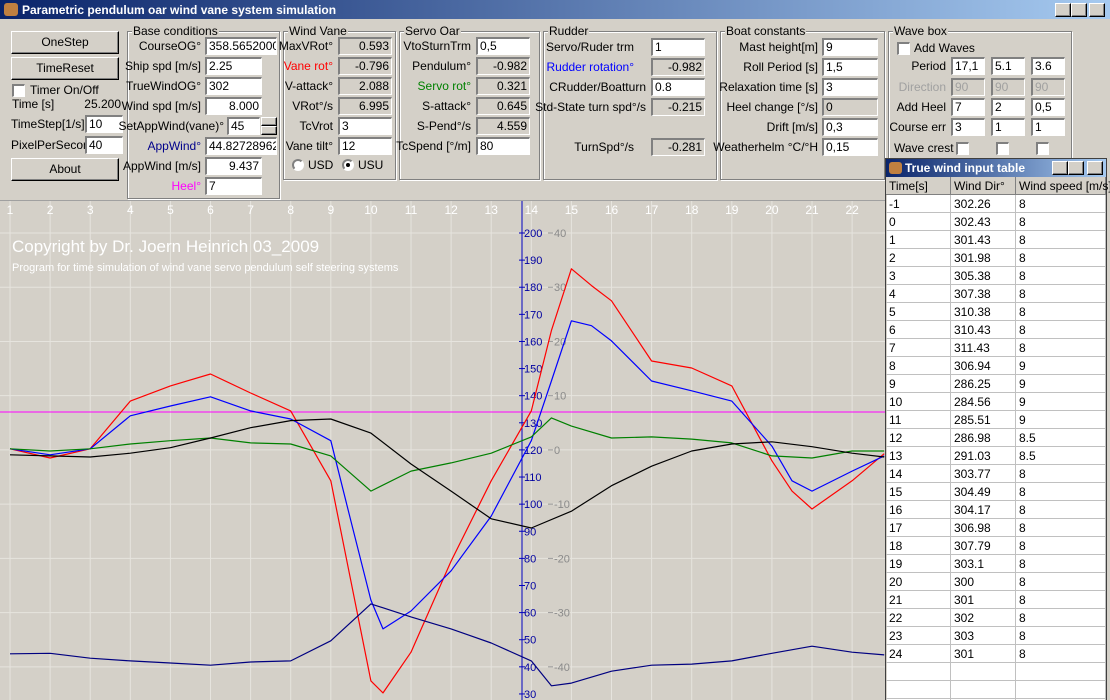  I want to click on input: 45, so click(243, 126).